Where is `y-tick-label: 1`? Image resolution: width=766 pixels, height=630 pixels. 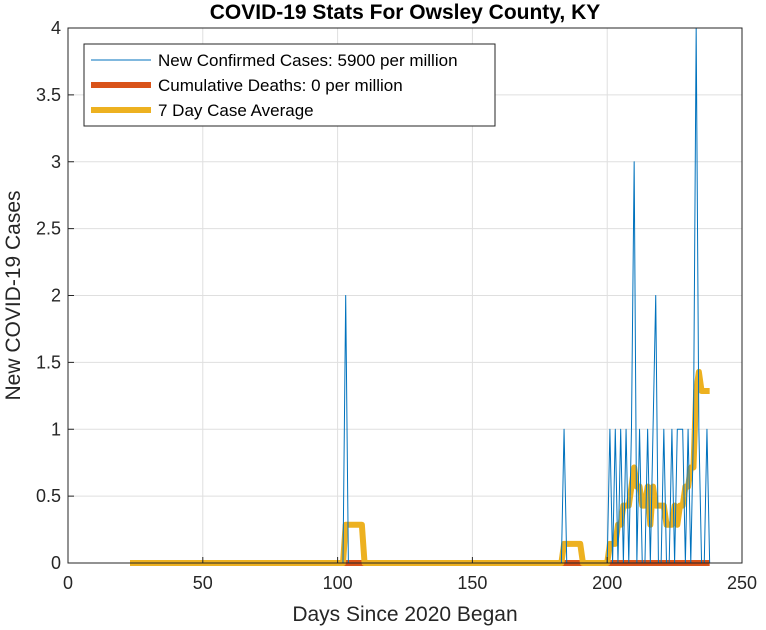
y-tick-label: 1 is located at coordinates (56, 429).